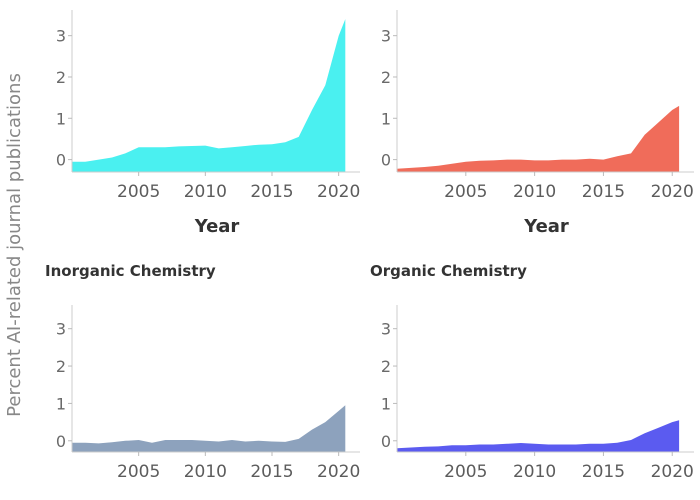  I want to click on panel-title: Inorganic Chemistry, so click(130, 271).